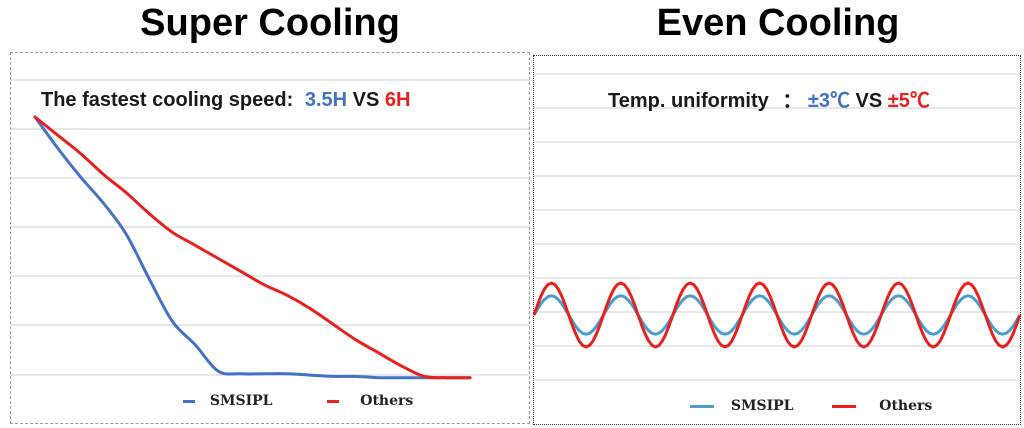 This screenshot has width=1024, height=428. I want to click on uniformity-subtitle: Temp. uniformity ： ±3℃ VS ±5℃, so click(769, 98).